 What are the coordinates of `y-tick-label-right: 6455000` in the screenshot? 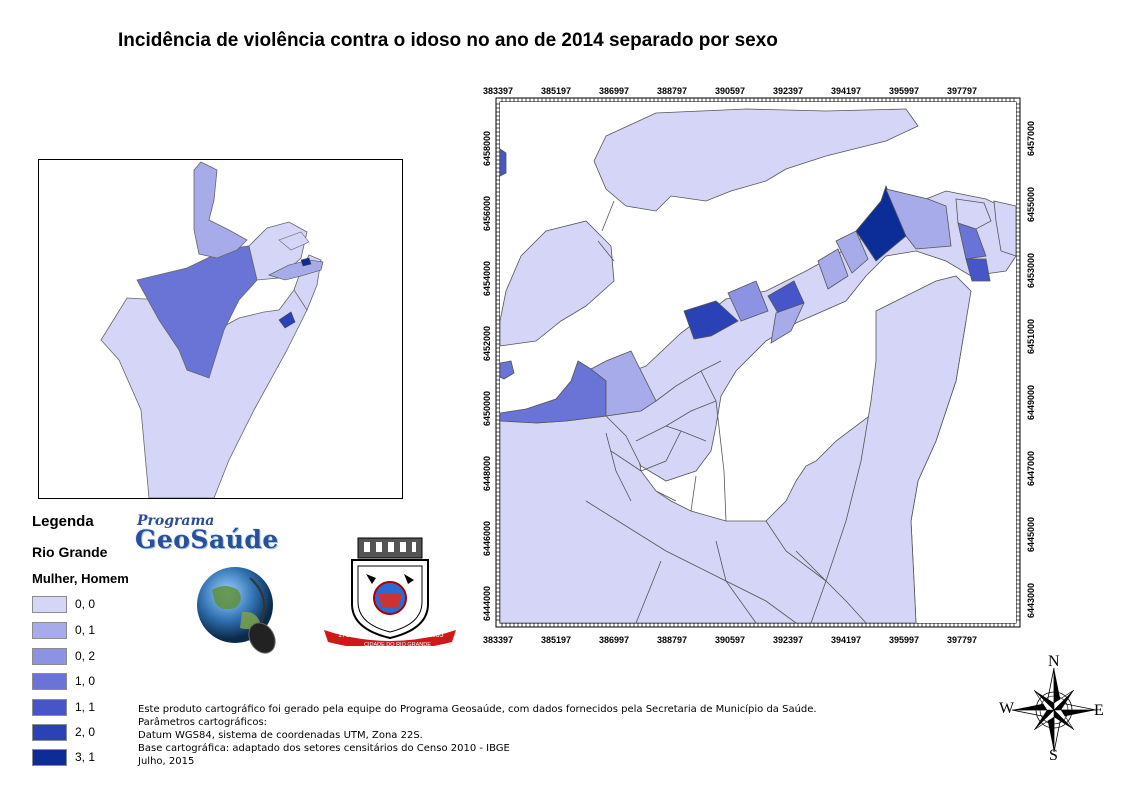 It's located at (1031, 204).